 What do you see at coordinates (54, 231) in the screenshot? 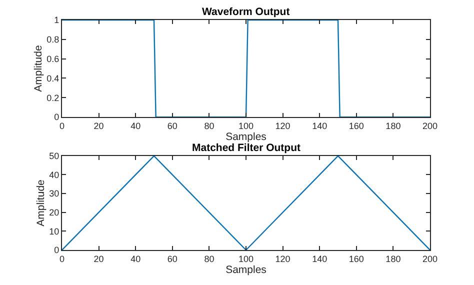
I see `y-tick-label: 10` at bounding box center [54, 231].